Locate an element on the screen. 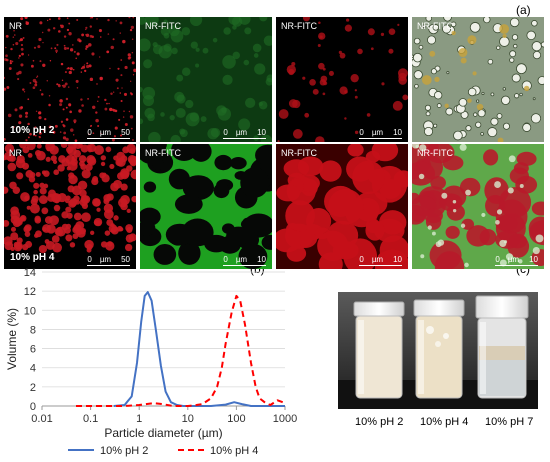 This screenshot has width=550, height=462. x-tick-label: 100 is located at coordinates (236, 419).